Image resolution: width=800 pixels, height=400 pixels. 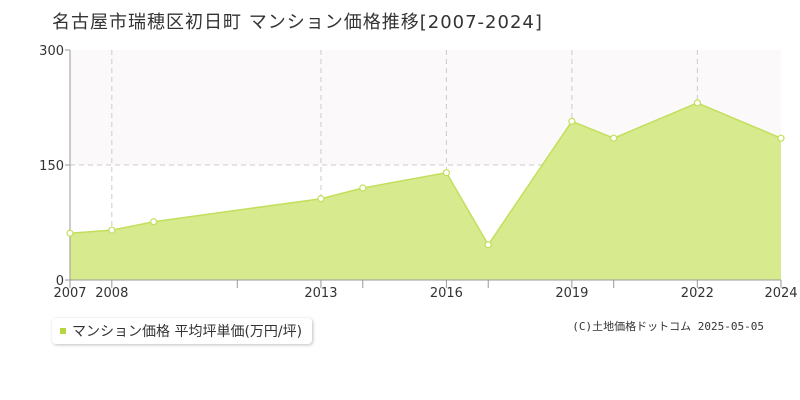 I want to click on x-tick-label: 2022, so click(x=697, y=293).